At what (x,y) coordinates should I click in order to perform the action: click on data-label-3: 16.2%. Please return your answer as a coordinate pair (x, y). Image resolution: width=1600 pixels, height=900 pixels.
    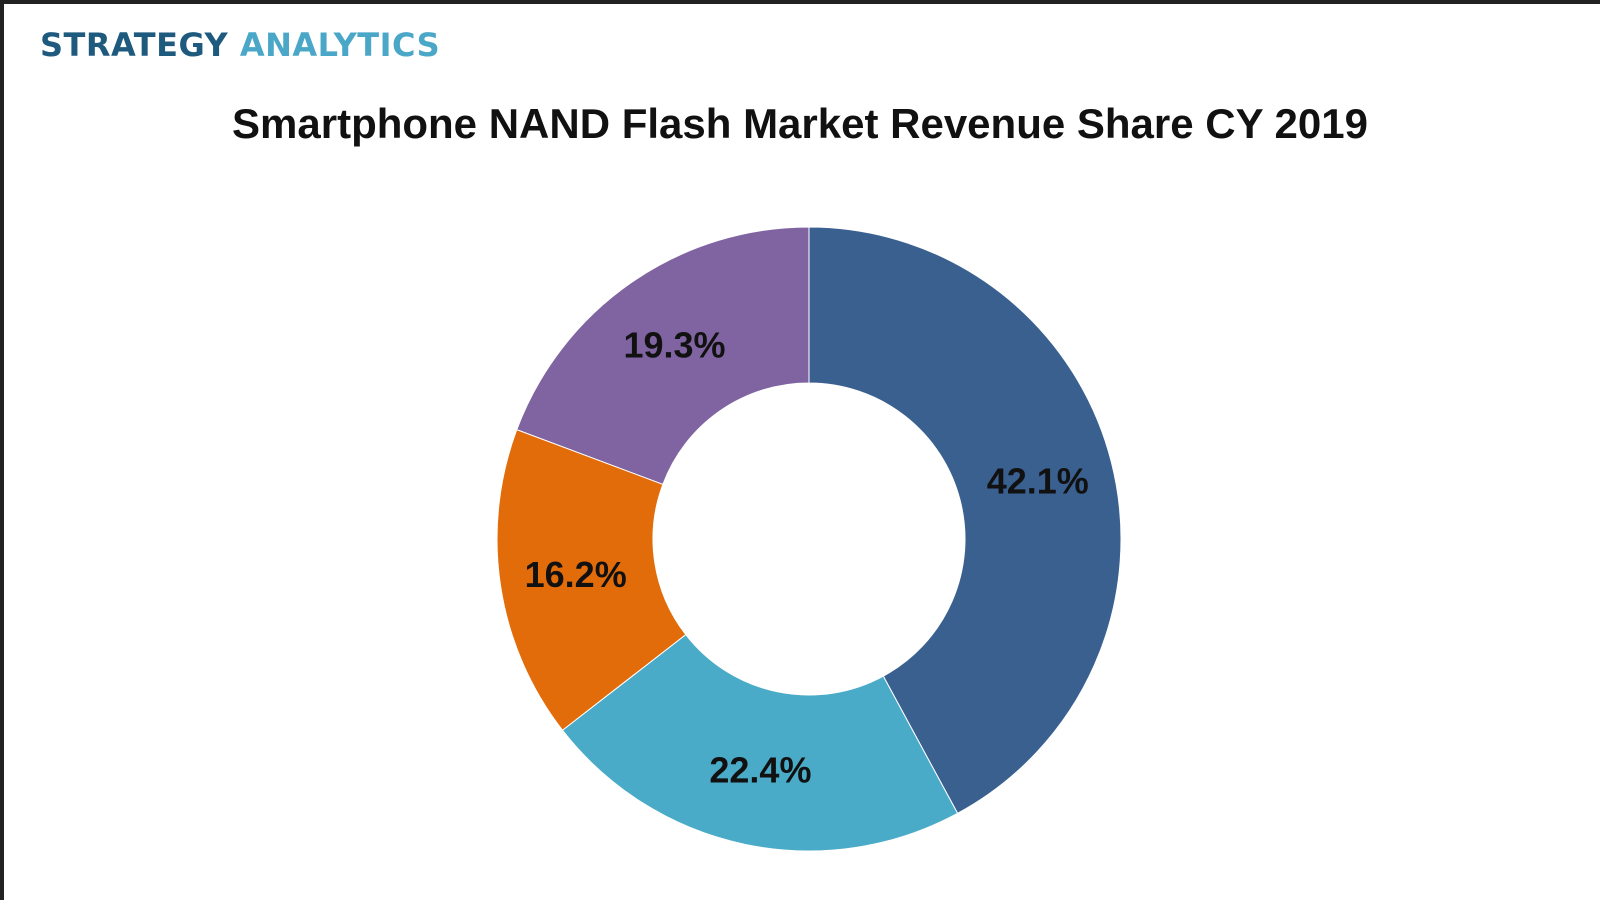
    Looking at the image, I should click on (576, 574).